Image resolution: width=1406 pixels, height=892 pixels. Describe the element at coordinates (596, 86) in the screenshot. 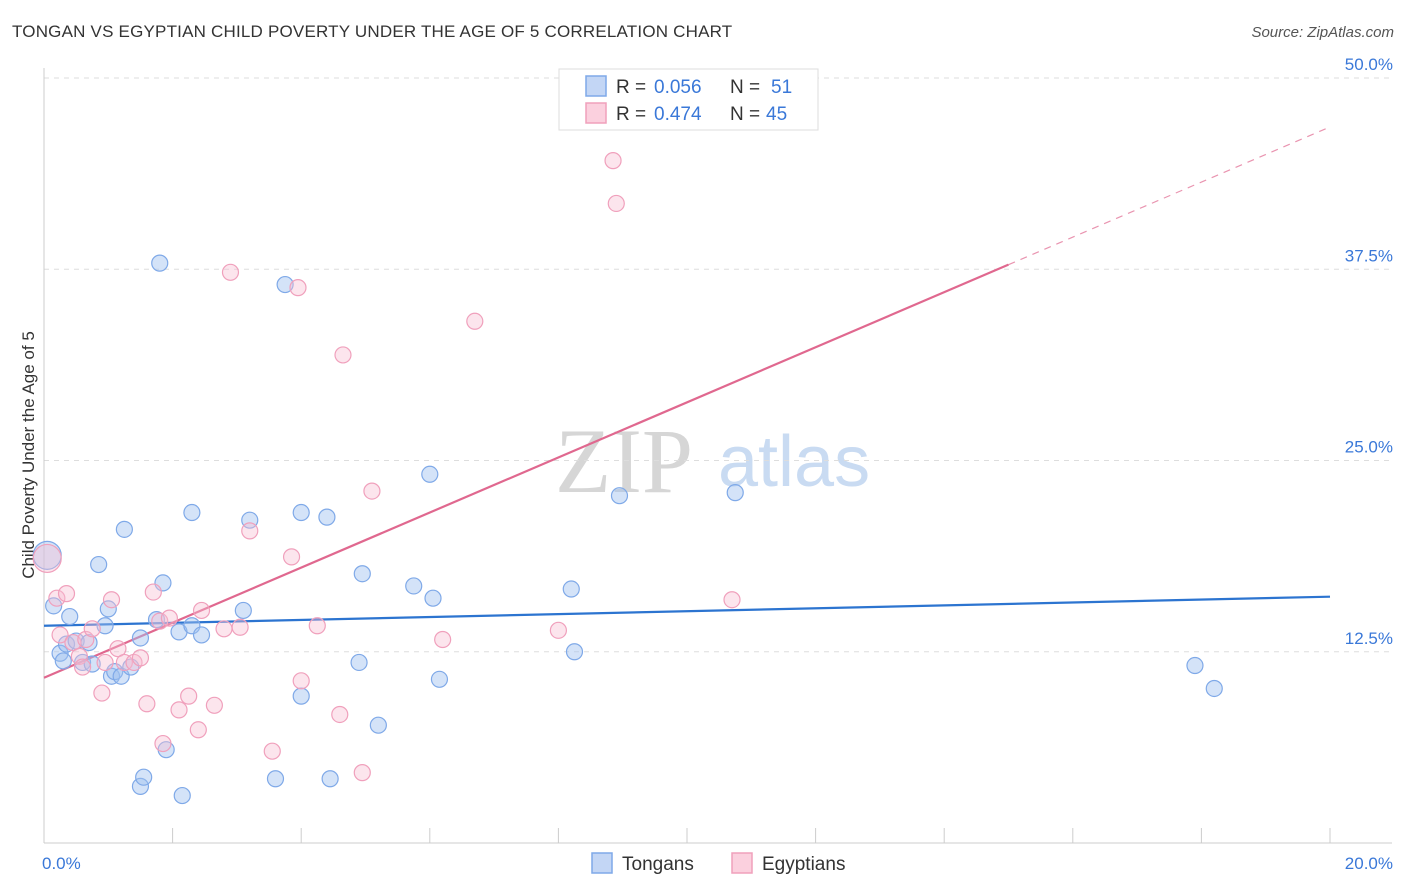

I see `legend-swatch-tongans` at that location.